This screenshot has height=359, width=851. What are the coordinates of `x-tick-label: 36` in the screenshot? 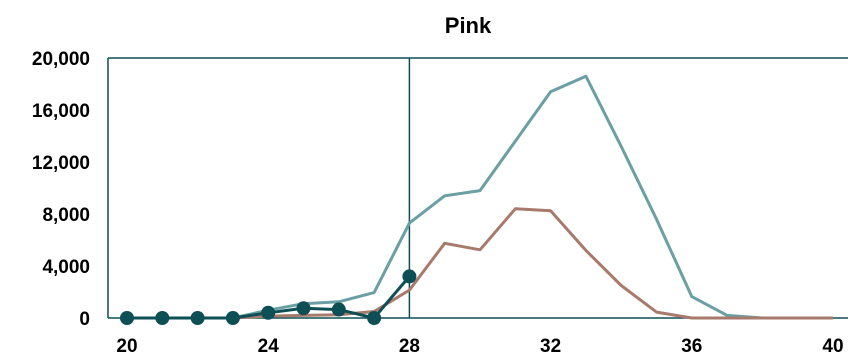 It's located at (691, 346).